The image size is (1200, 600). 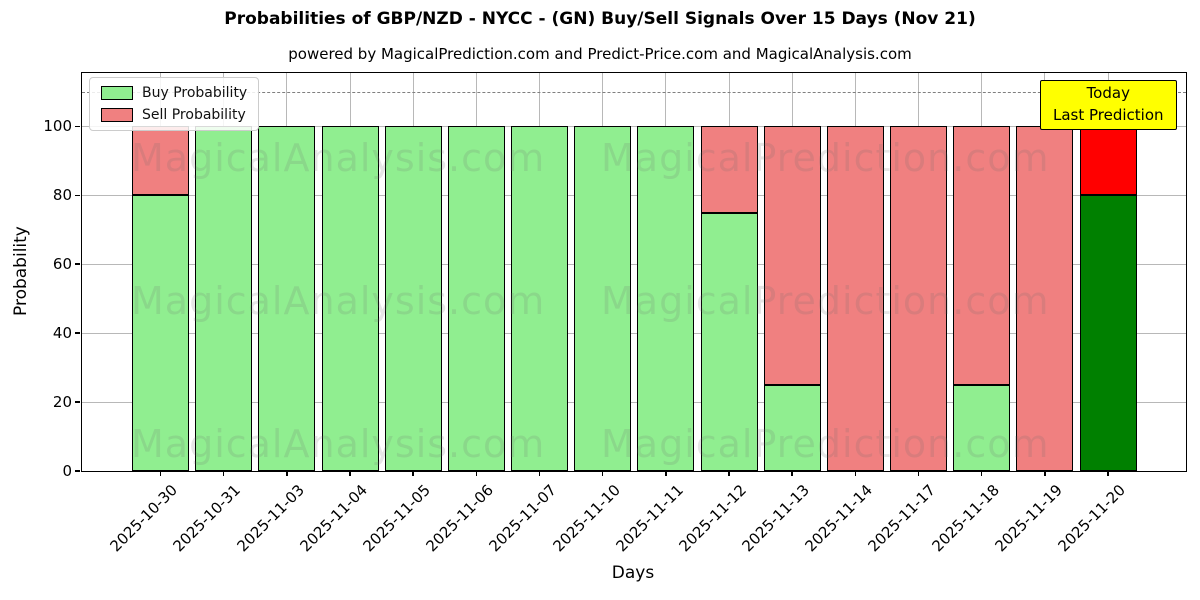 What do you see at coordinates (839, 518) in the screenshot?
I see `x-tick-label: 2025-11-14` at bounding box center [839, 518].